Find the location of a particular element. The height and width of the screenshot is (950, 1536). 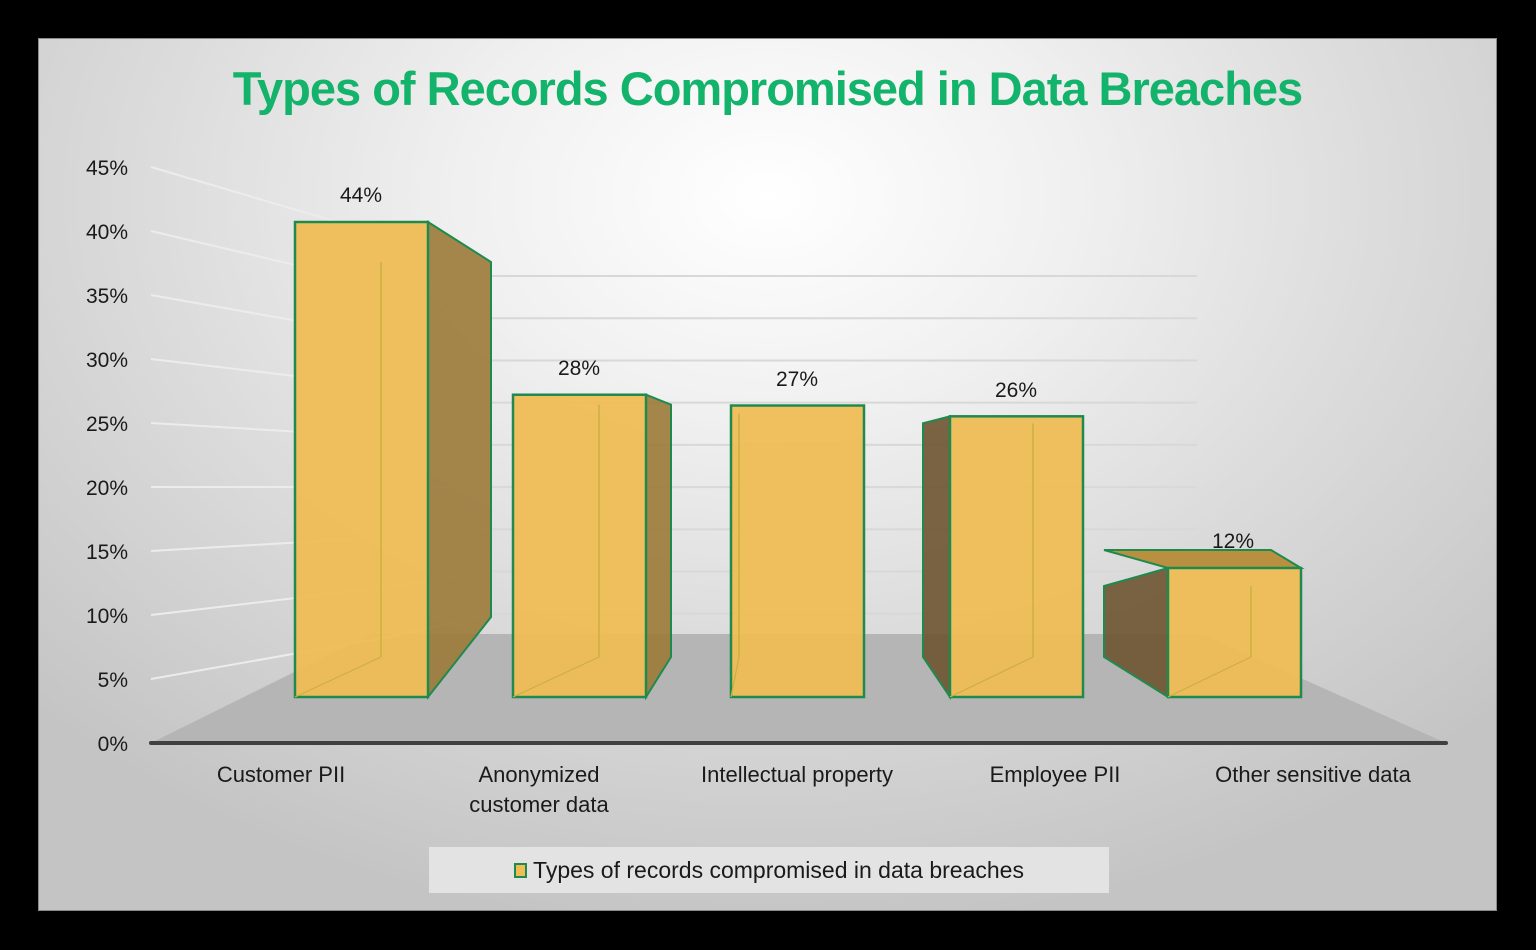

y-tick-label: 25% is located at coordinates (107, 424).